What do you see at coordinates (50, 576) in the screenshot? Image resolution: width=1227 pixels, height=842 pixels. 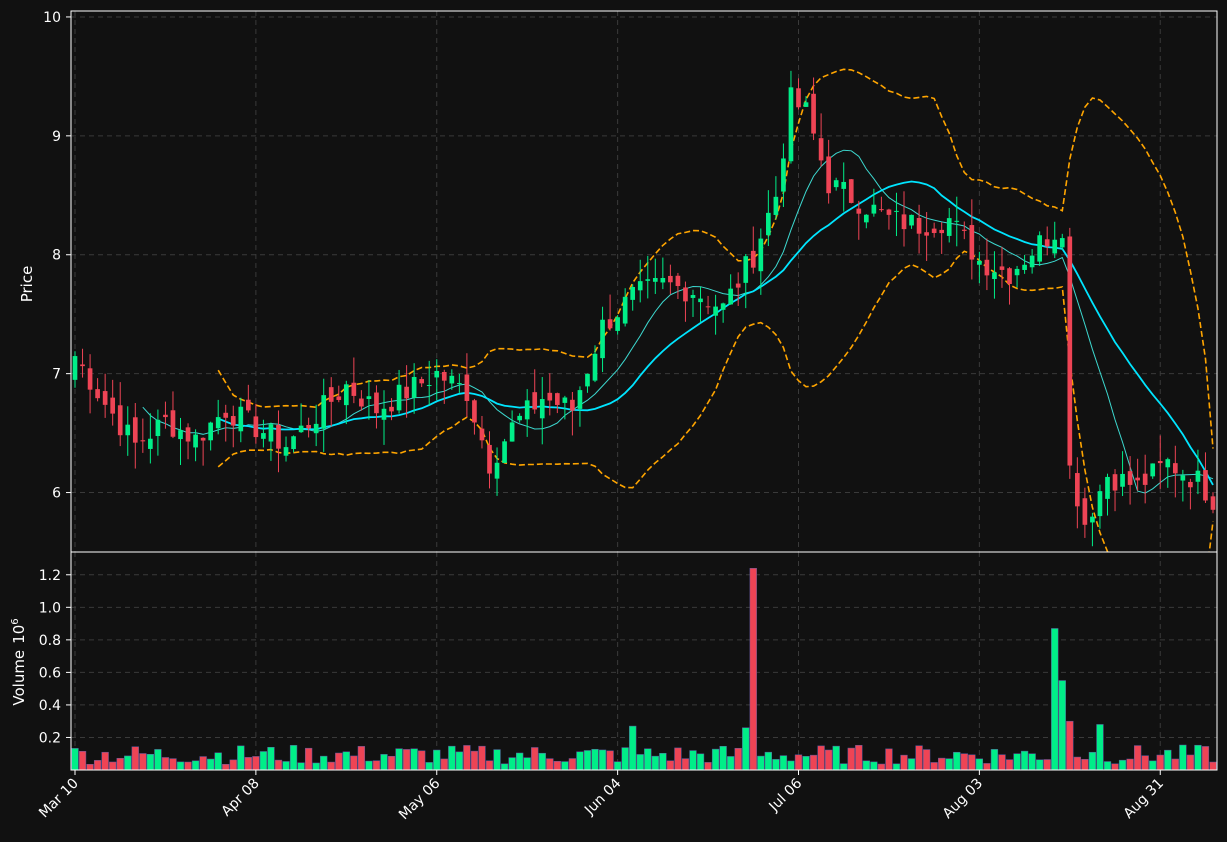 I see `volume-tick-label: 1.2` at bounding box center [50, 576].